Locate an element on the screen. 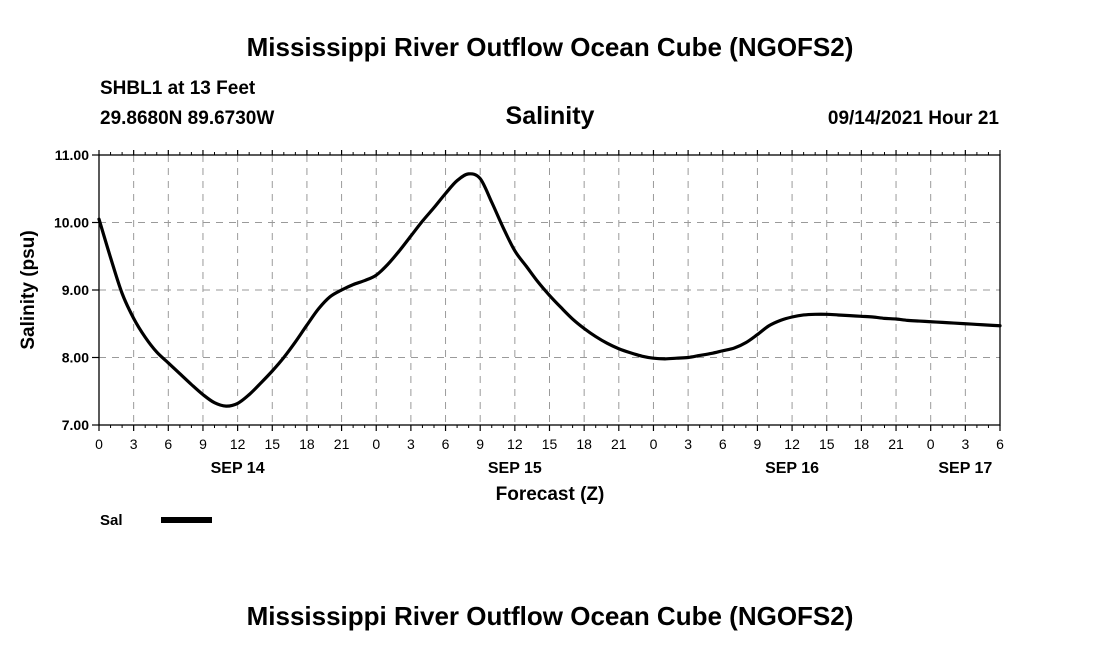 This screenshot has height=650, width=1100. date-label-2: SEP 16 is located at coordinates (792, 468).